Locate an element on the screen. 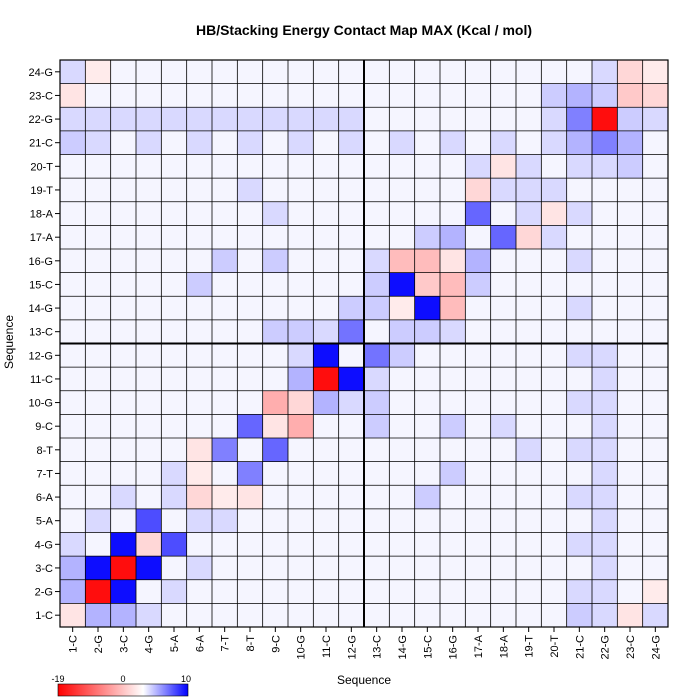 The width and height of the screenshot is (700, 700). colorbar-min-label: -19 is located at coordinates (57, 679).